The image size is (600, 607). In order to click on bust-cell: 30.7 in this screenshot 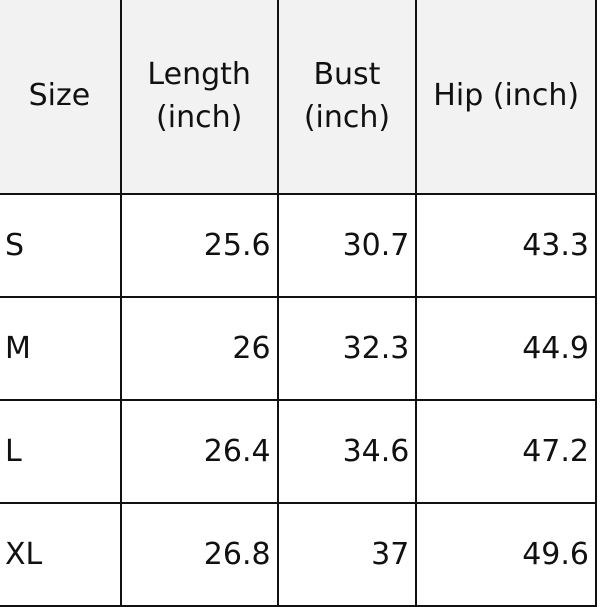, I will do `click(347, 245)`.